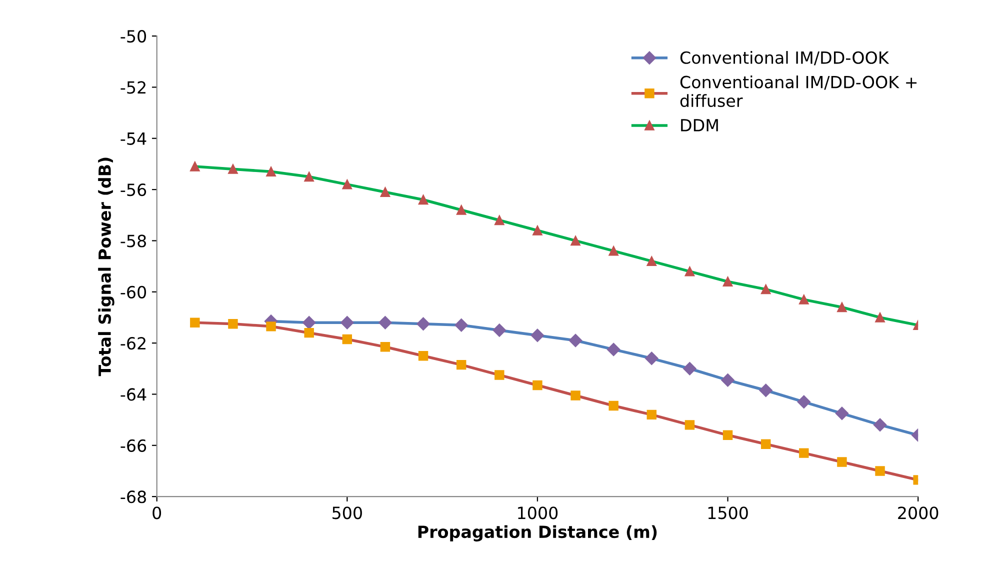  I want to click on y-axis-title: Total Signal Power (dB), so click(106, 267).